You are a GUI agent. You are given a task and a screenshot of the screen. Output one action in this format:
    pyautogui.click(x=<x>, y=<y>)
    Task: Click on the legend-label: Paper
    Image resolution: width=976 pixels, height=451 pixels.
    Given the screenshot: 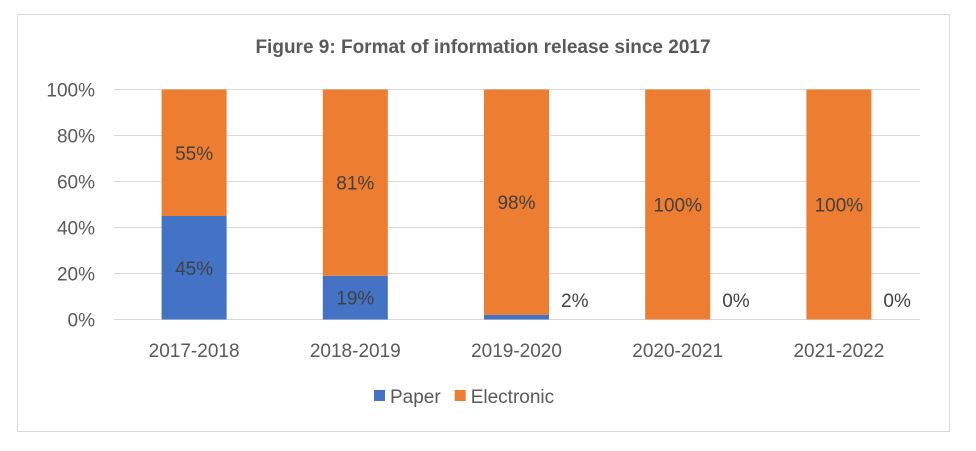 What is the action you would take?
    pyautogui.click(x=415, y=397)
    